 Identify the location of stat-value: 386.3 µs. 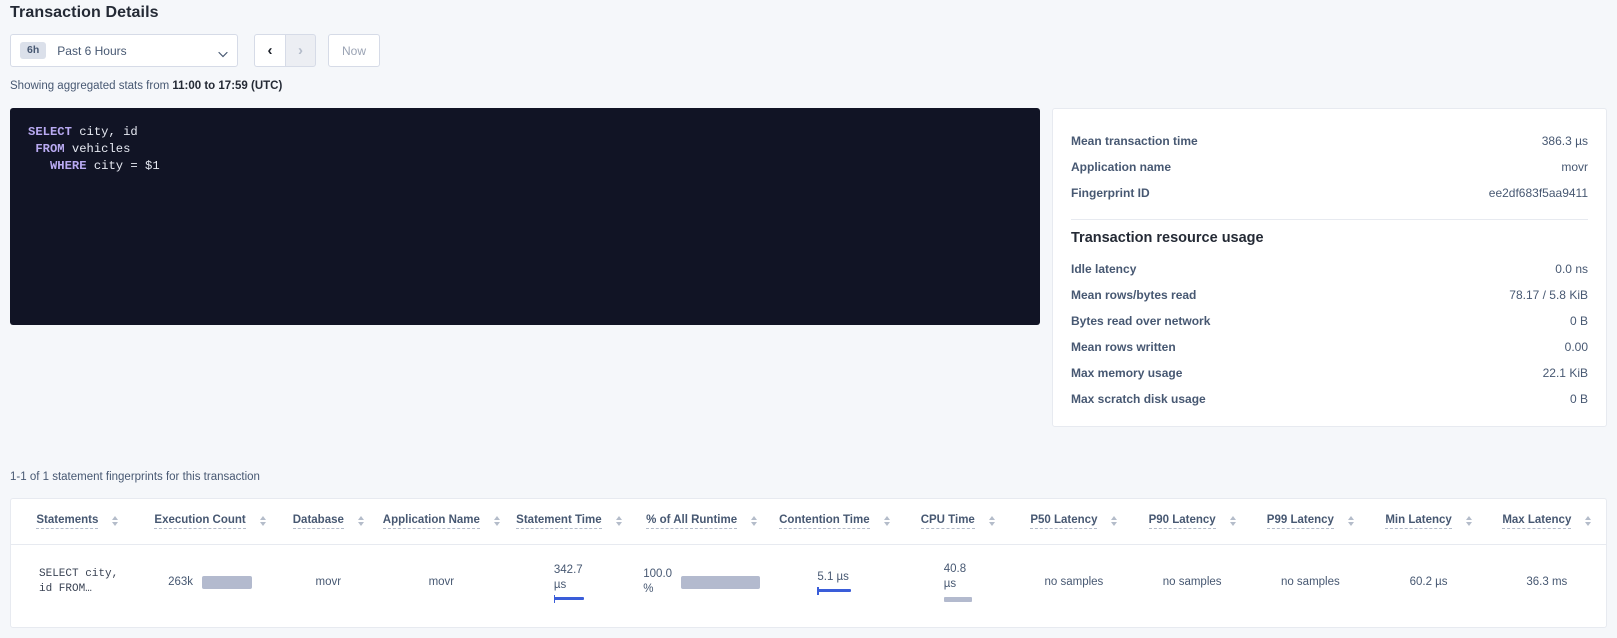
(1564, 141).